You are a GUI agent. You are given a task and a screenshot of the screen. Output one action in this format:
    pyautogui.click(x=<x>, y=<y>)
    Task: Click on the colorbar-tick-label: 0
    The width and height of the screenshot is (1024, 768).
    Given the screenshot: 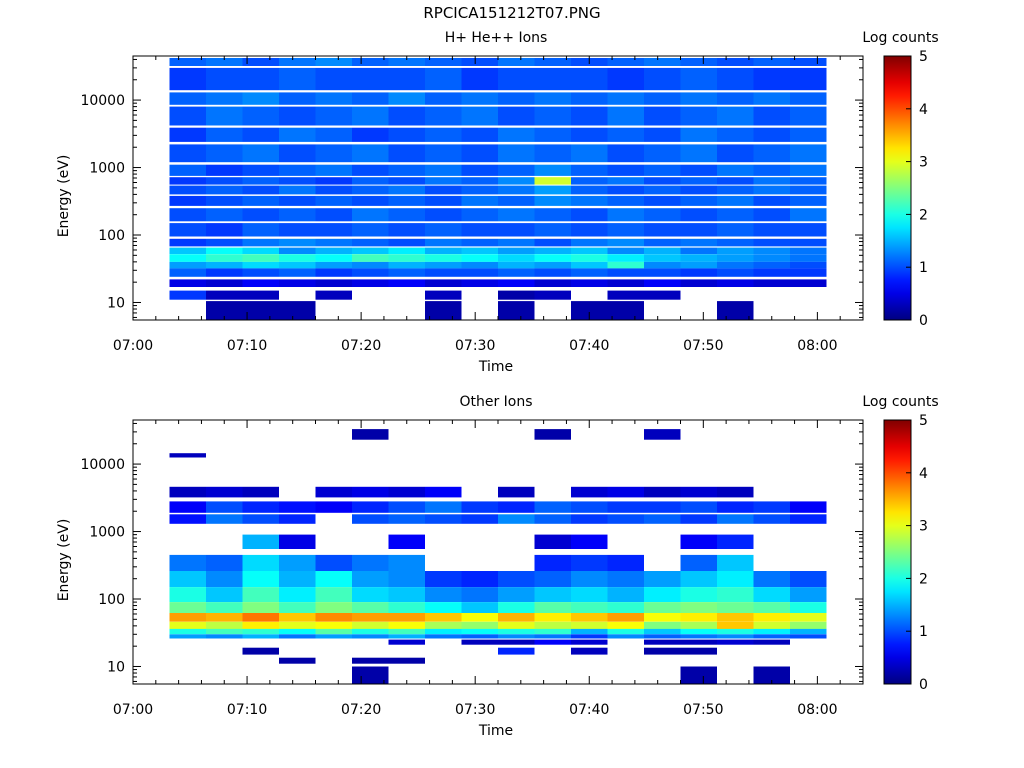 What is the action you would take?
    pyautogui.click(x=923, y=321)
    